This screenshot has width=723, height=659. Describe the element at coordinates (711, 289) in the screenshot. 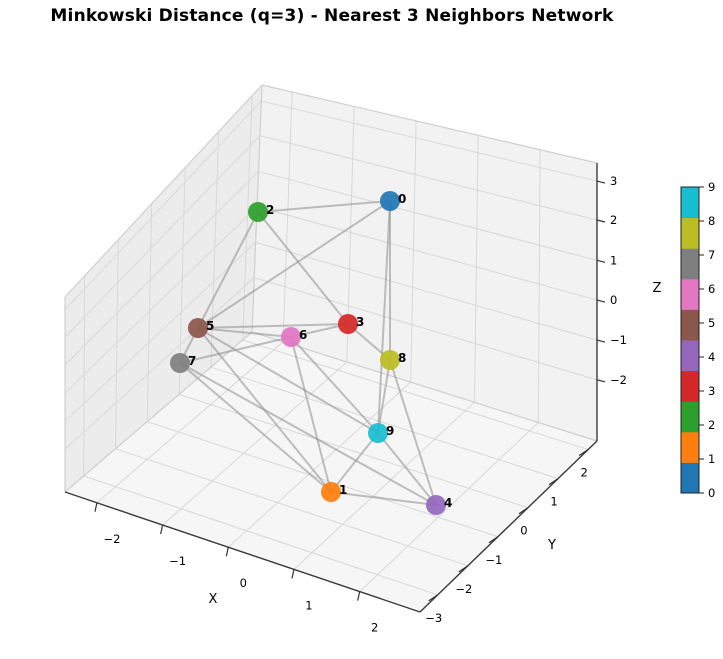

I see `colorbar-tick-label: 6` at that location.